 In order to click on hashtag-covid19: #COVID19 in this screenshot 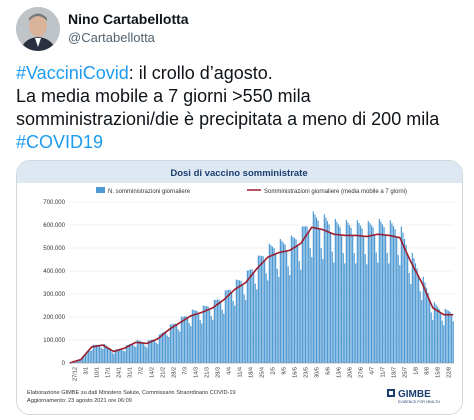, I will do `click(60, 142)`.